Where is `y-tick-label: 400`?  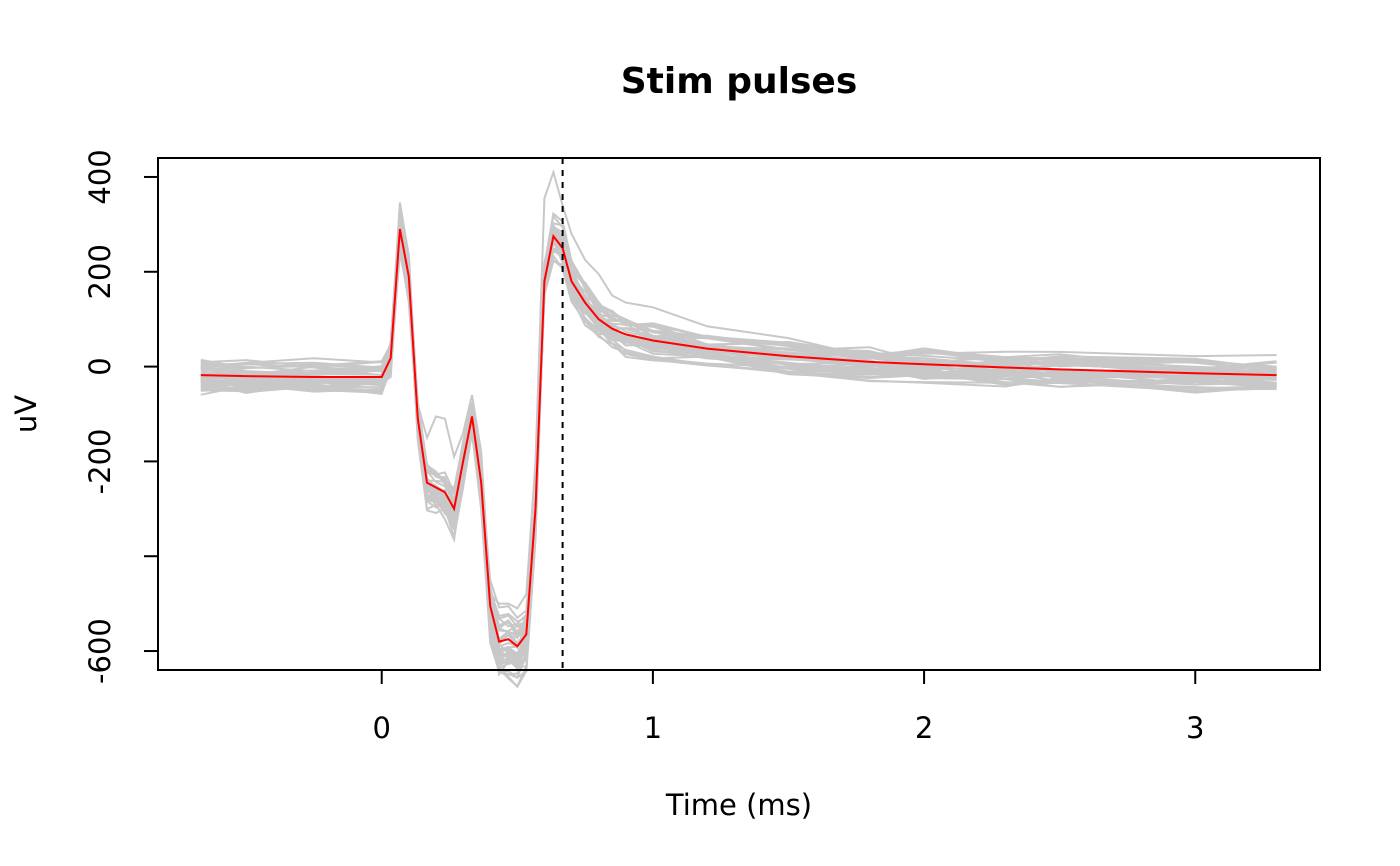
y-tick-label: 400 is located at coordinates (100, 176).